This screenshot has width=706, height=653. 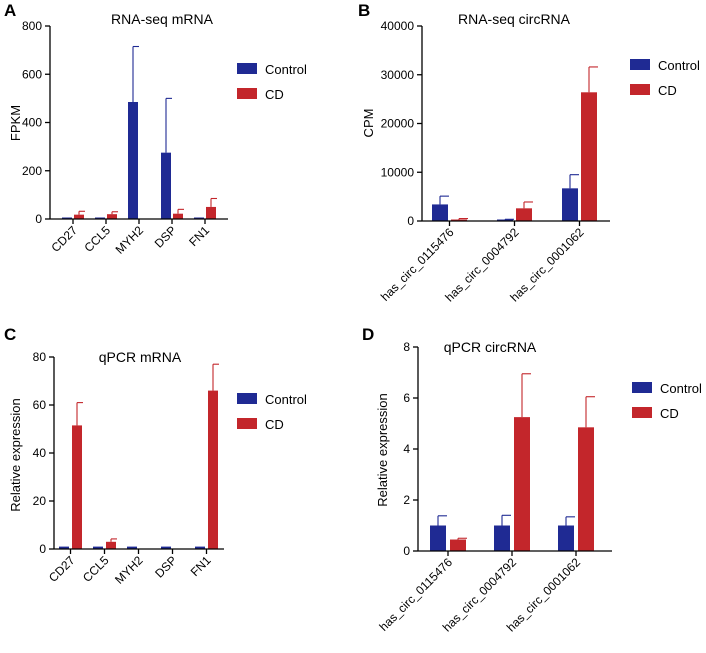 I want to click on y-tick-label: 2, so click(x=406, y=500).